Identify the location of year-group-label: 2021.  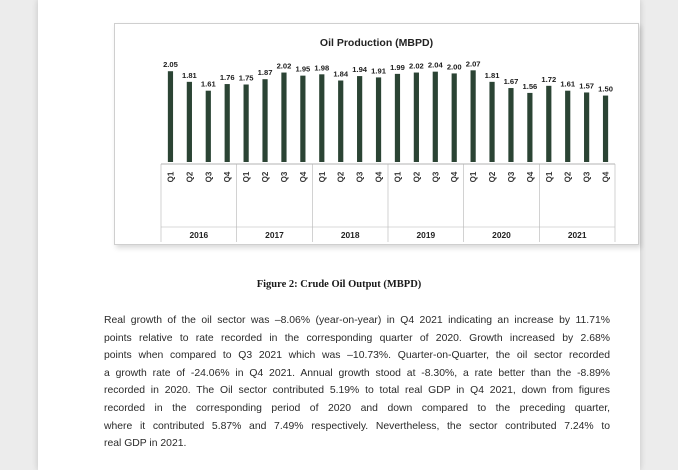
(577, 235).